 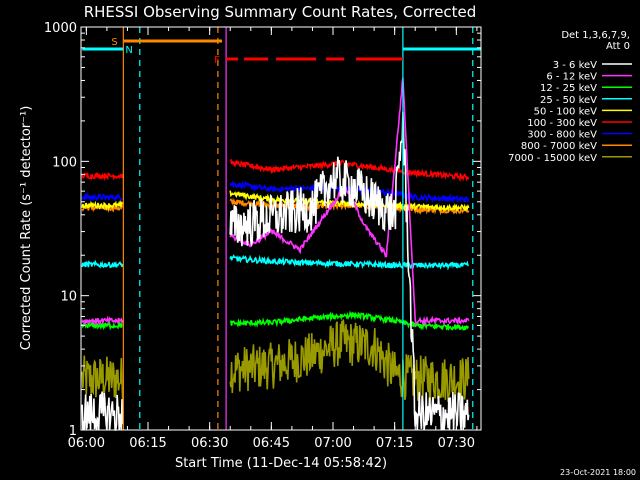 What do you see at coordinates (595, 35) in the screenshot?
I see `legend-header: Det 1,3,6,7,9,` at bounding box center [595, 35].